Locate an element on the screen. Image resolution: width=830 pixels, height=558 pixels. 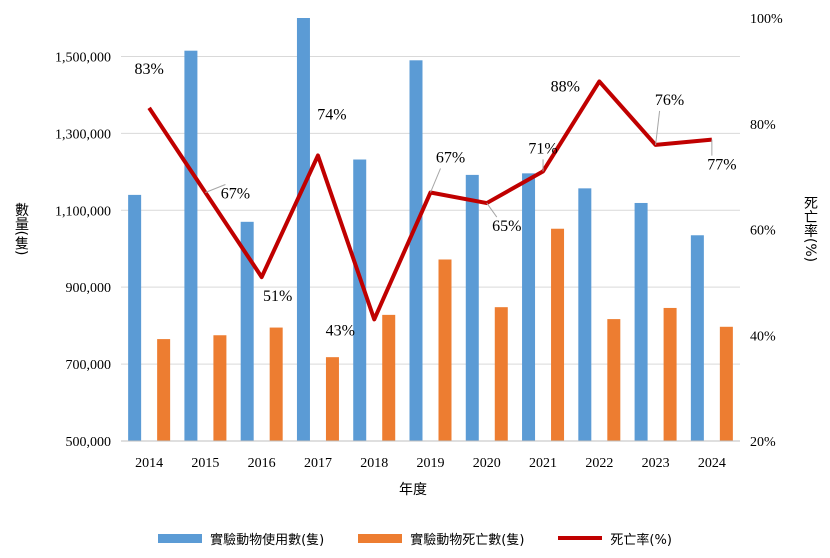
legend-swatch-deaths is located at coordinates (380, 538).